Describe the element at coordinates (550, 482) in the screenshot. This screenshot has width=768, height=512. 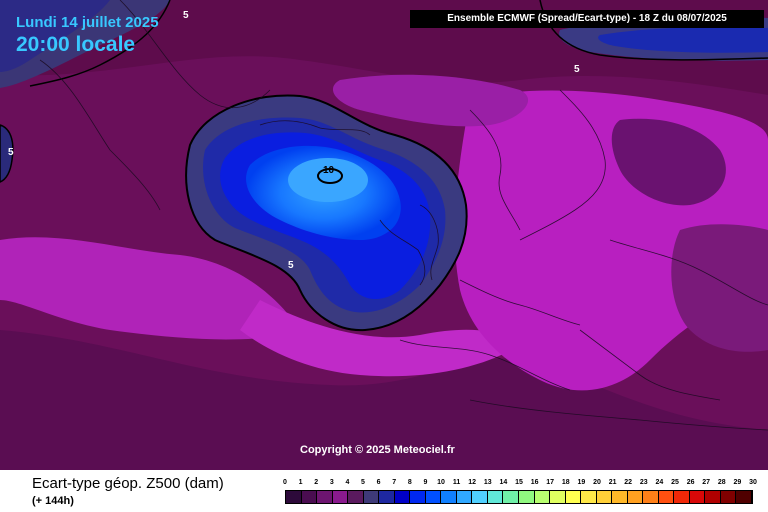
I see `legend-label: 17` at that location.